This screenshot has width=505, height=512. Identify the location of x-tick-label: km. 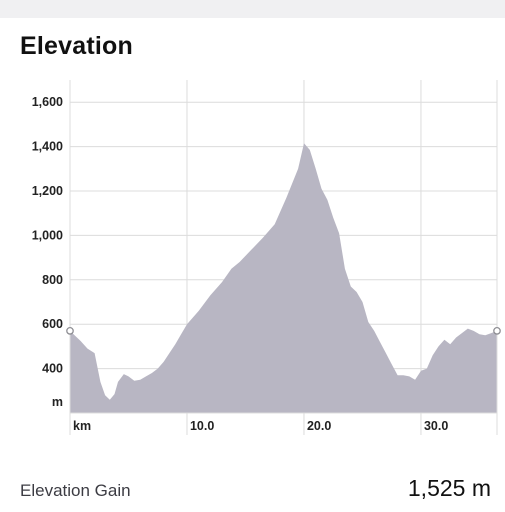
(82, 426).